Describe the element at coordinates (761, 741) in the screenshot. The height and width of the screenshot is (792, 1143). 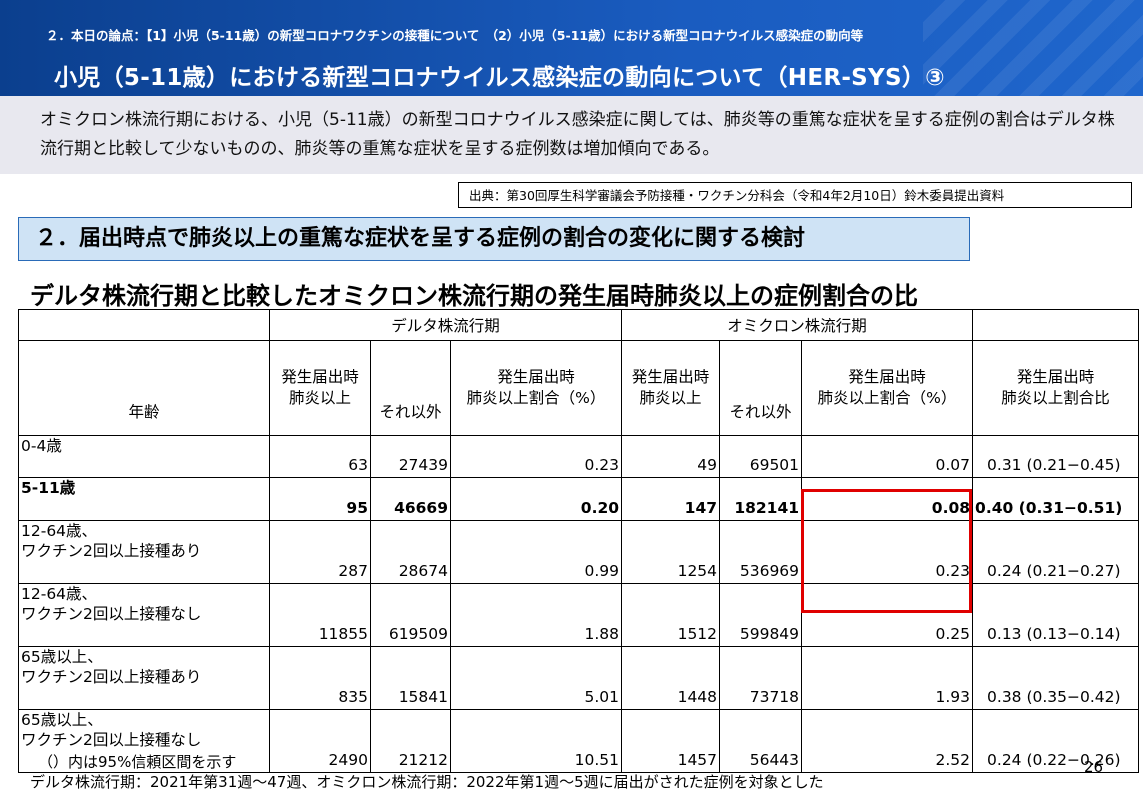
I see `omicron-other-cell: 56443` at that location.